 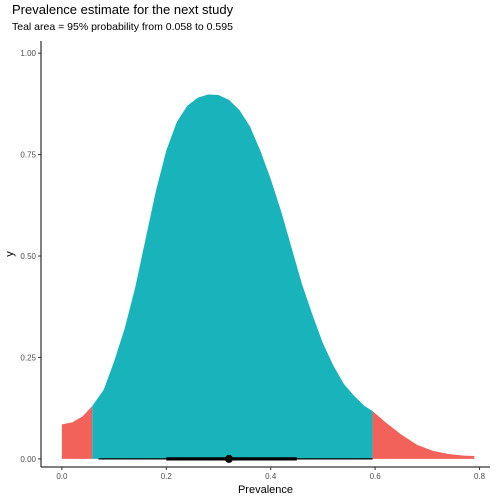 I want to click on y-axis-title: y, so click(x=10, y=254).